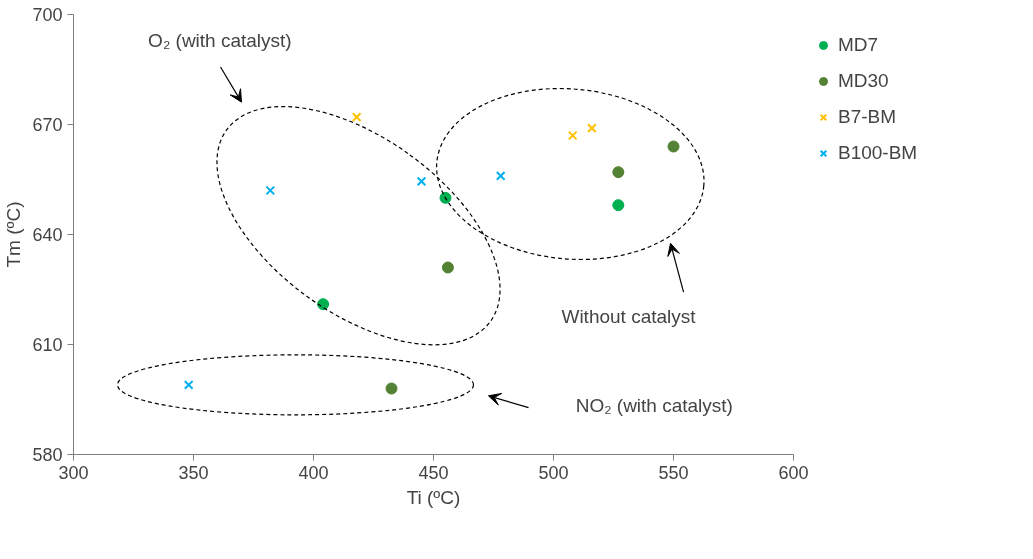 This screenshot has height=559, width=1033. What do you see at coordinates (47, 345) in the screenshot?
I see `y-tick-label: 610` at bounding box center [47, 345].